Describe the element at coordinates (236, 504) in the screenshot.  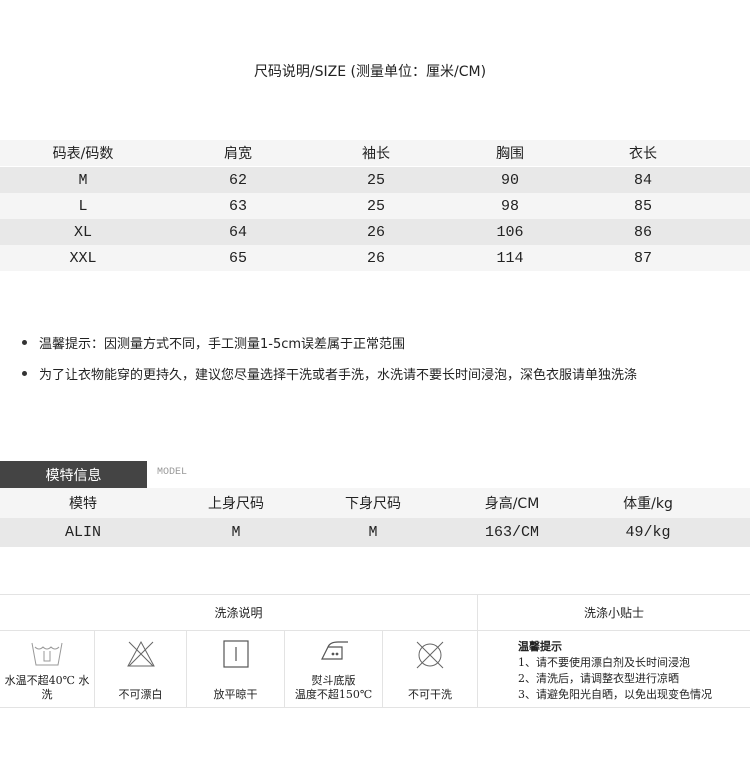
I see `header-cell: 上身尺码` at that location.